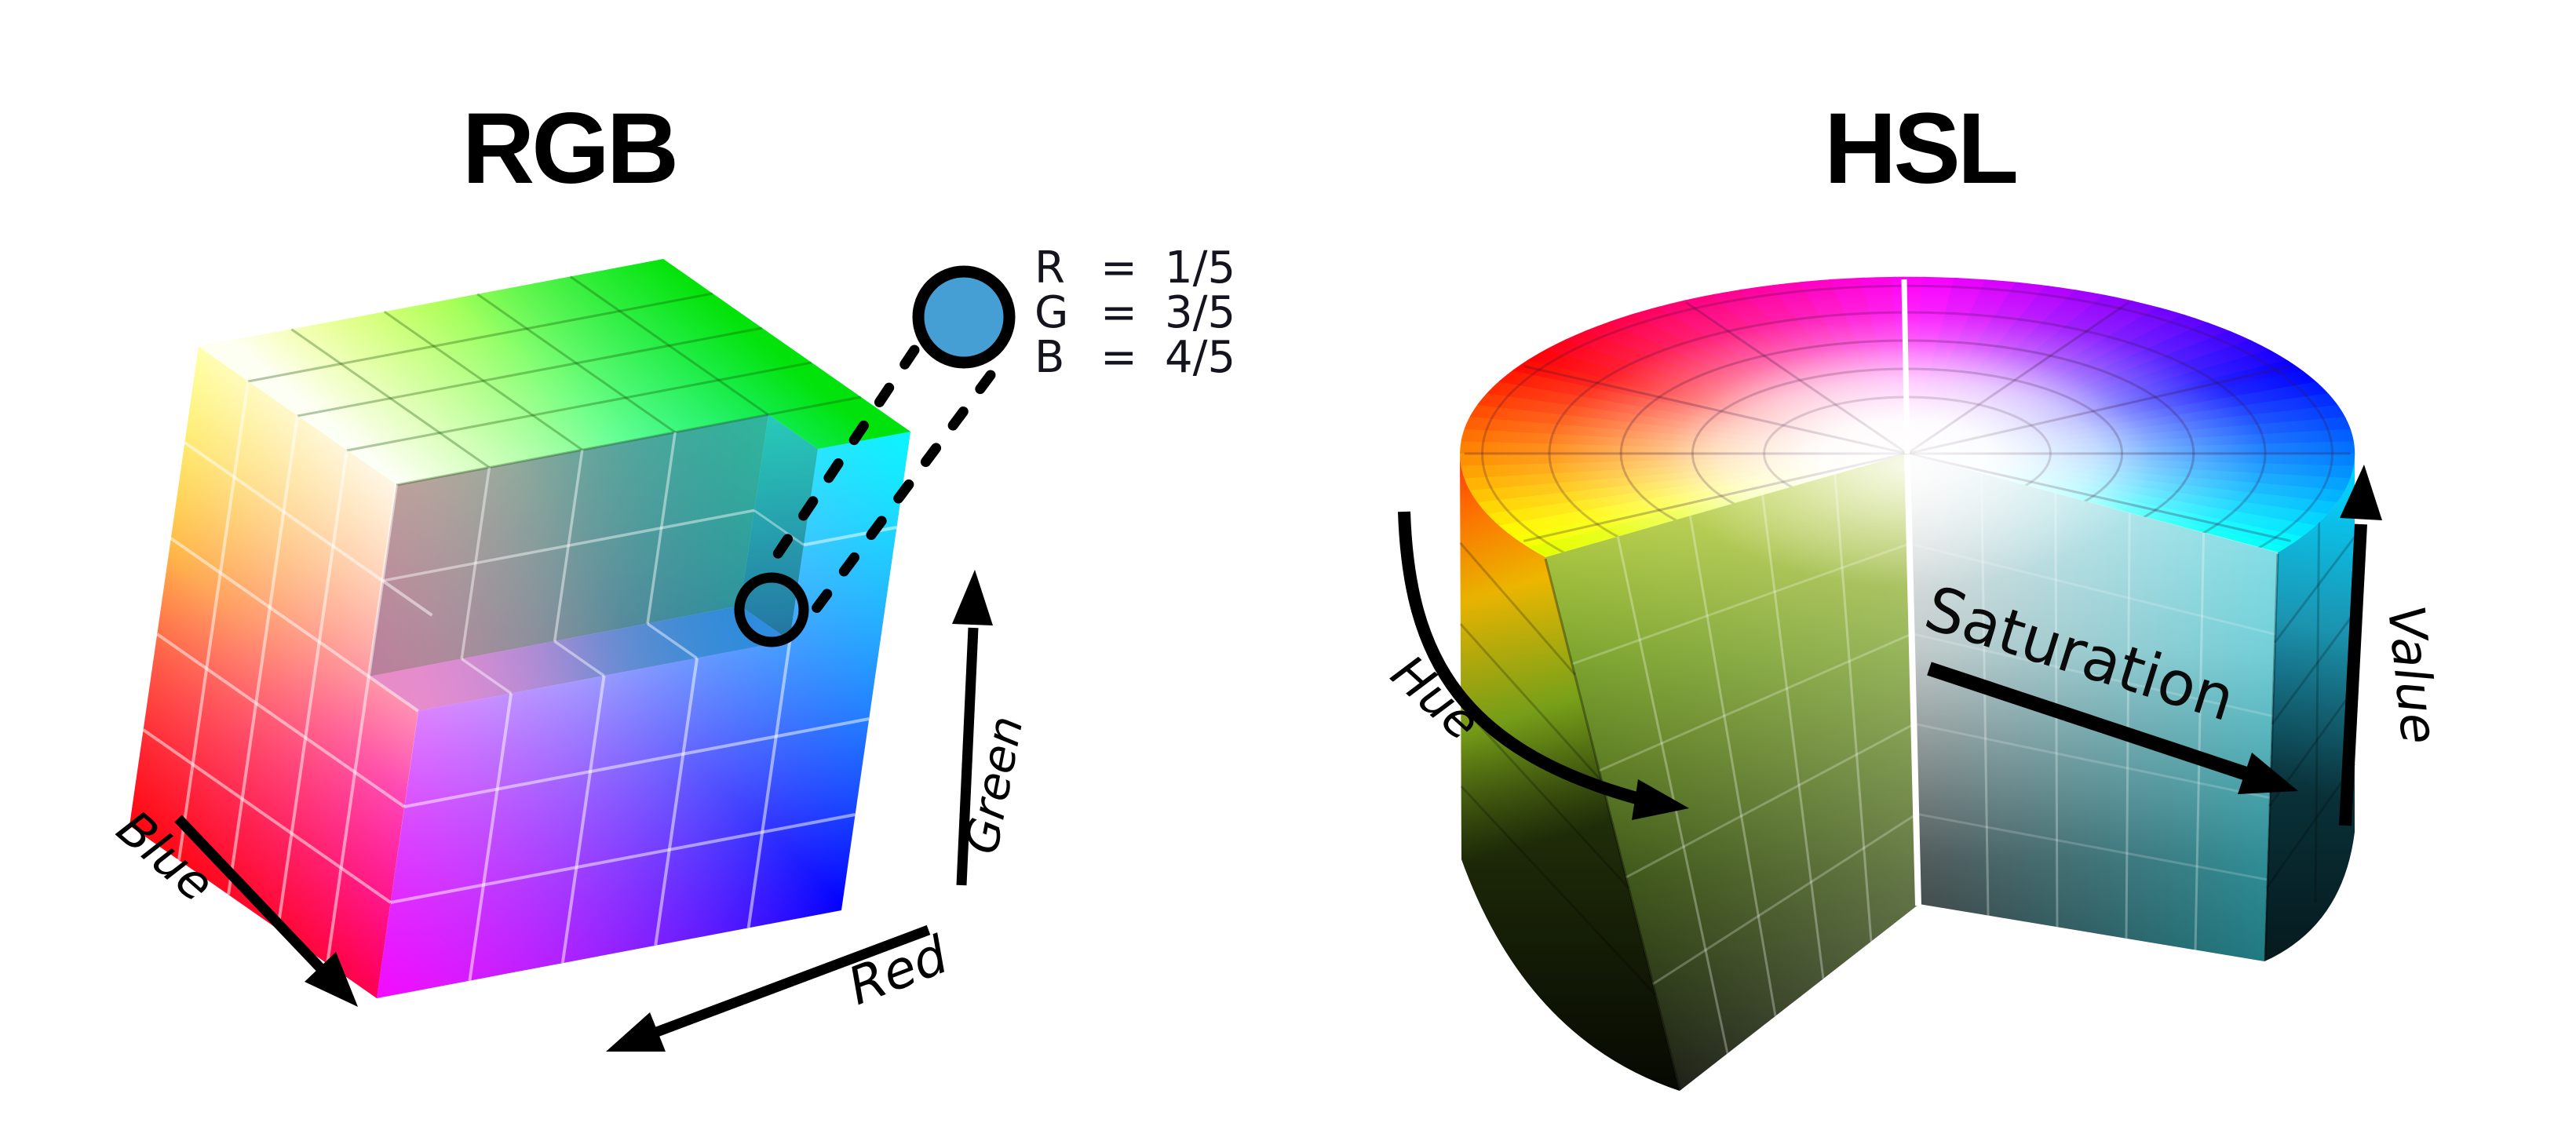  I want to click on green-axis: Green, so click(993, 728).